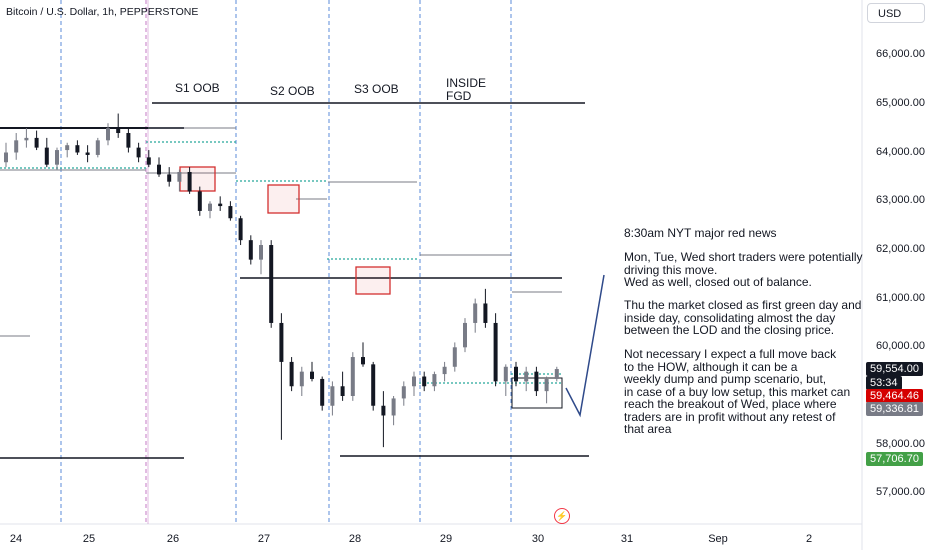  I want to click on s2-label: S2 OOB, so click(292, 91).